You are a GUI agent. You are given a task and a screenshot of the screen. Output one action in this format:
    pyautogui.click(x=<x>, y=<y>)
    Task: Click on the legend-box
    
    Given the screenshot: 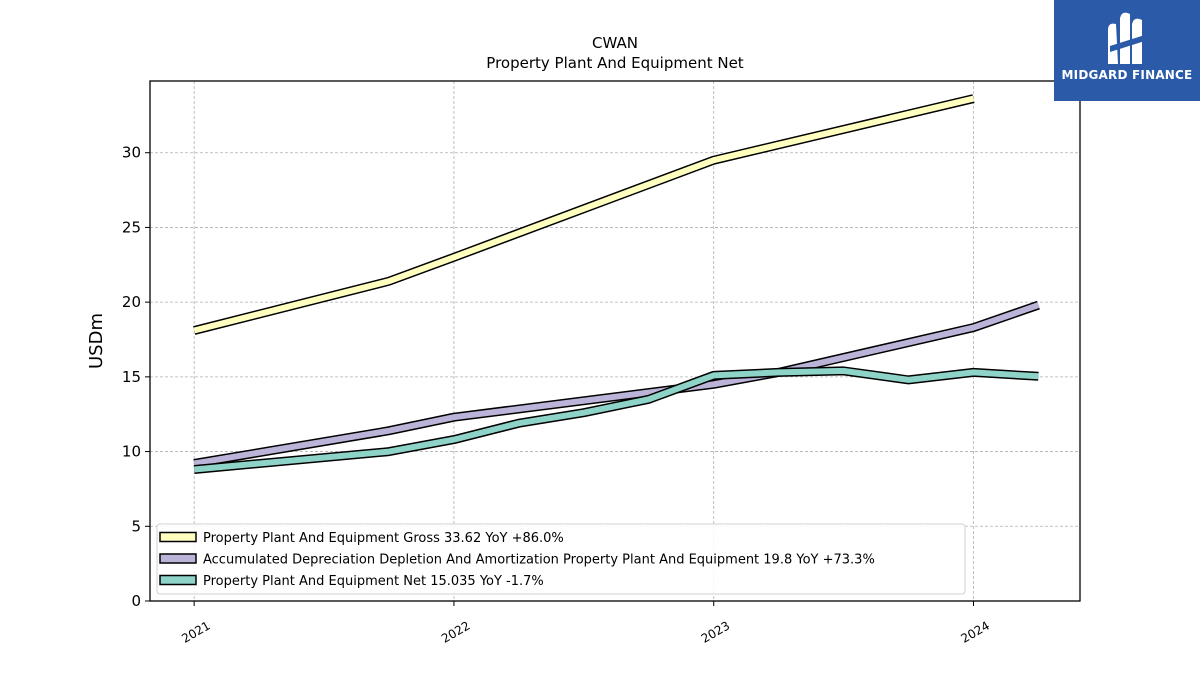 What is the action you would take?
    pyautogui.click(x=561, y=559)
    